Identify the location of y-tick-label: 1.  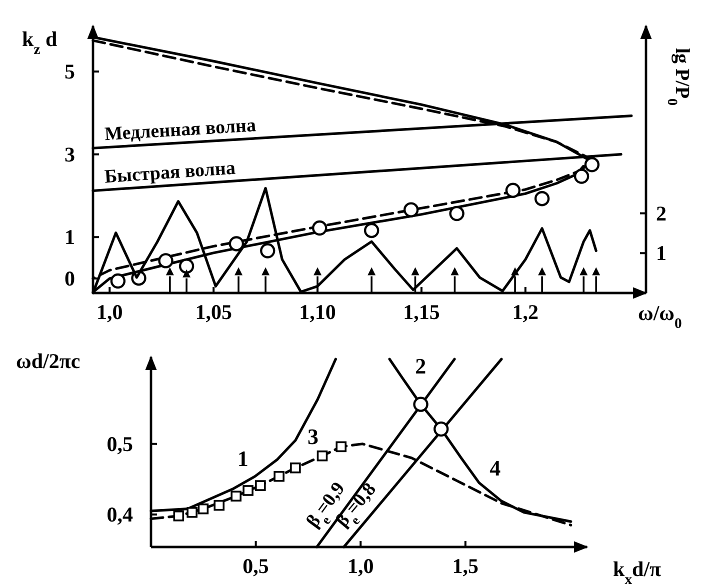
(69, 237).